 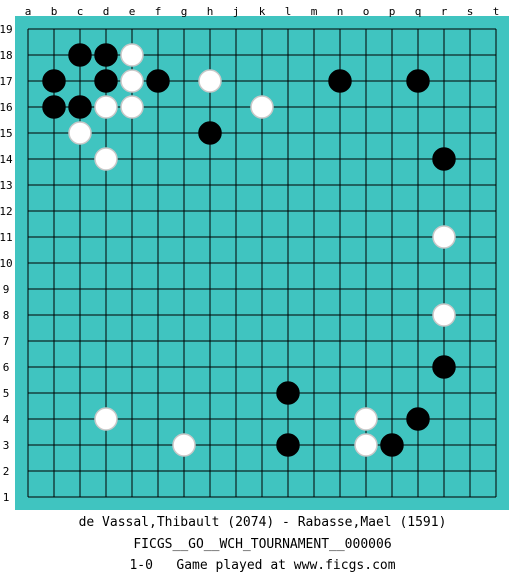 What do you see at coordinates (444, 237) in the screenshot?
I see `white-stone-r11` at bounding box center [444, 237].